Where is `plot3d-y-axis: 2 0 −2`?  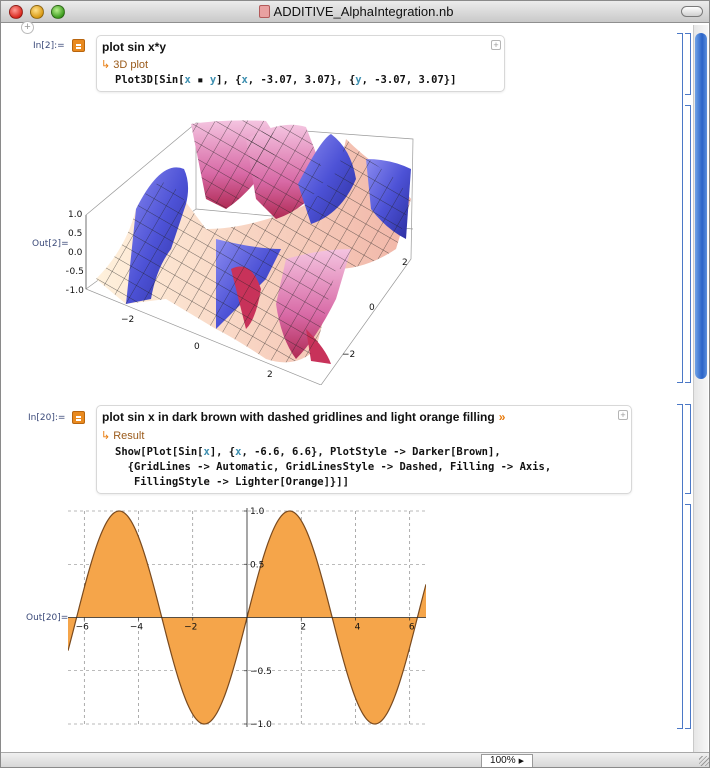
plot3d-y-axis: 2 0 −2 is located at coordinates (375, 309).